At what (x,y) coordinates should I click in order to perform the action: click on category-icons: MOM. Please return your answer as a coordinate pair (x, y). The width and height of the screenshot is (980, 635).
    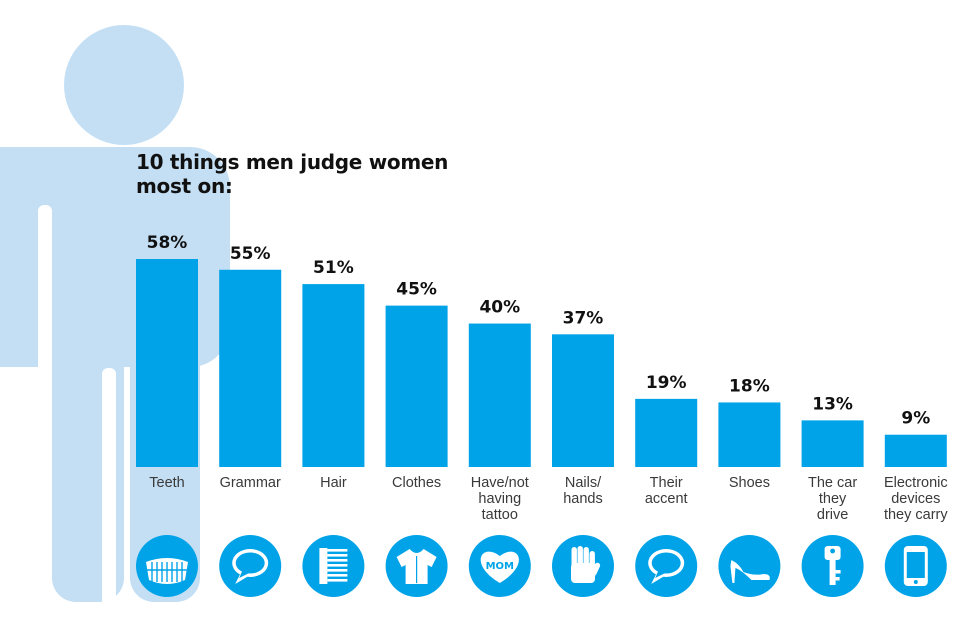
    Looking at the image, I should click on (541, 566).